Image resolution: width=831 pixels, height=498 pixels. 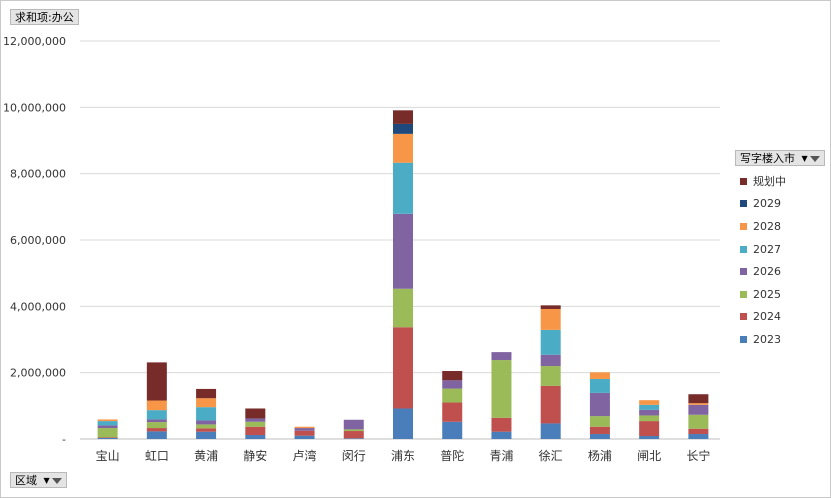 I want to click on legend-item: 2028, so click(x=763, y=226).